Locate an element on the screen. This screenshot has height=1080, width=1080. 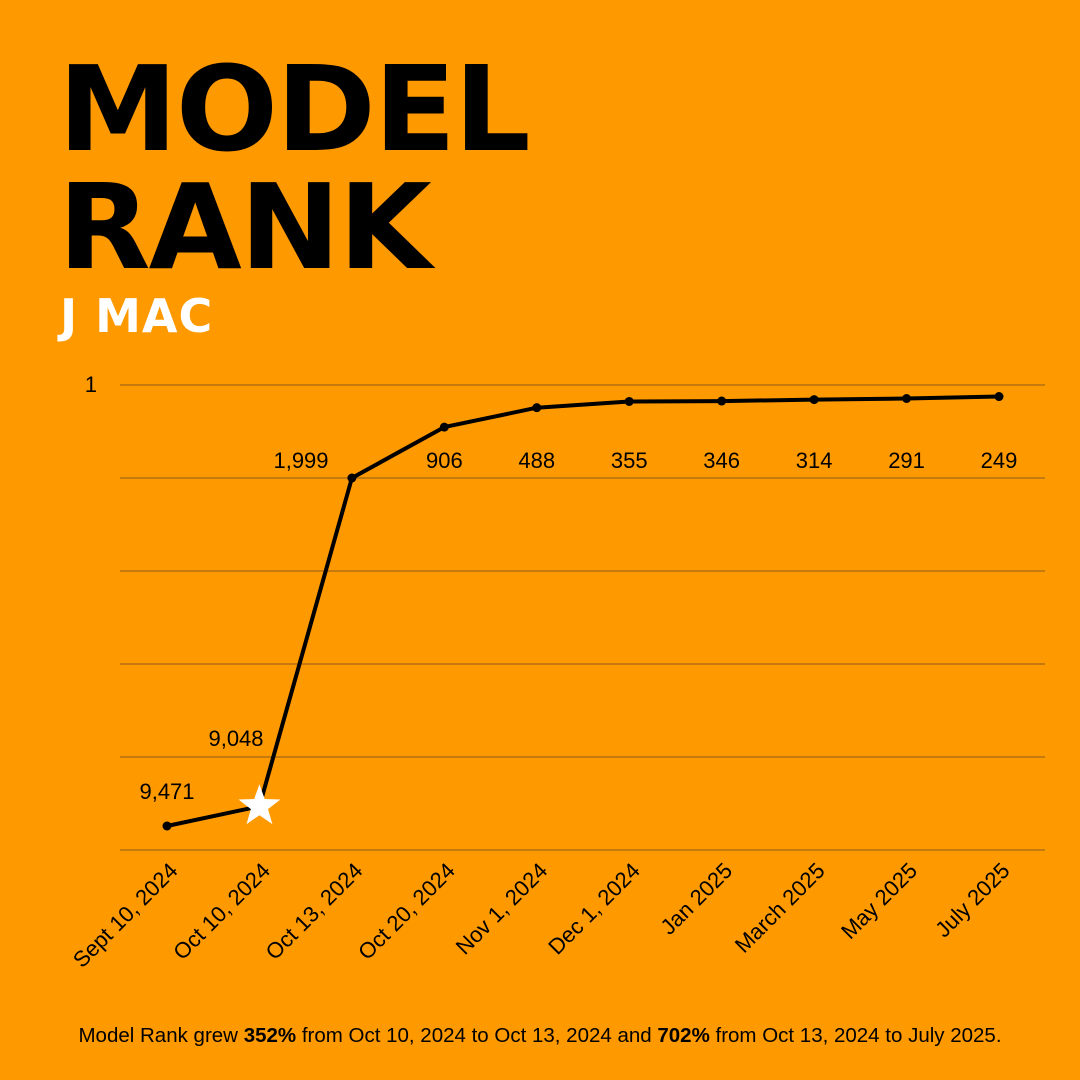
x-tick-label: Dec 1, 2024 is located at coordinates (594, 909).